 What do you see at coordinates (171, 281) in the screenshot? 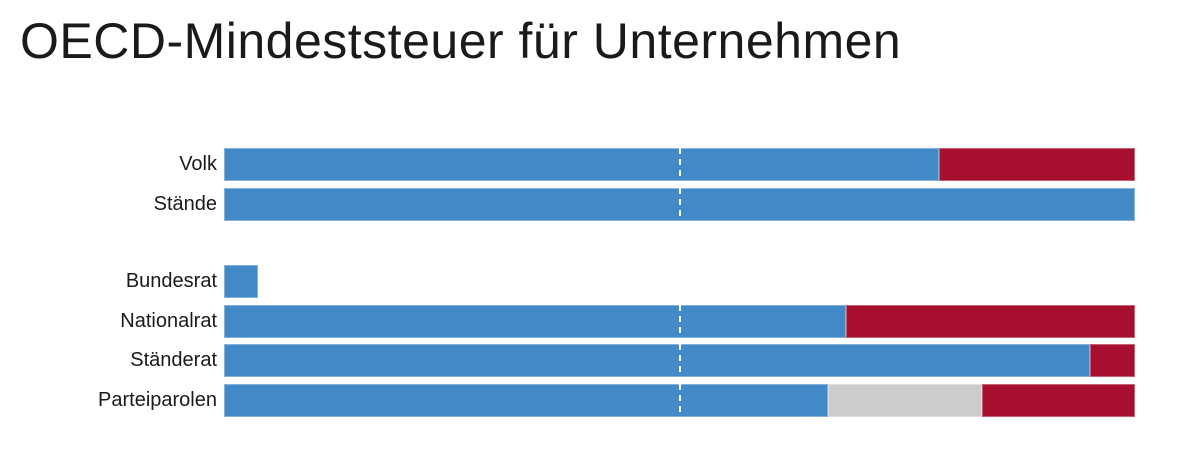
I see `row-label-bundesrat: Bundesrat` at bounding box center [171, 281].